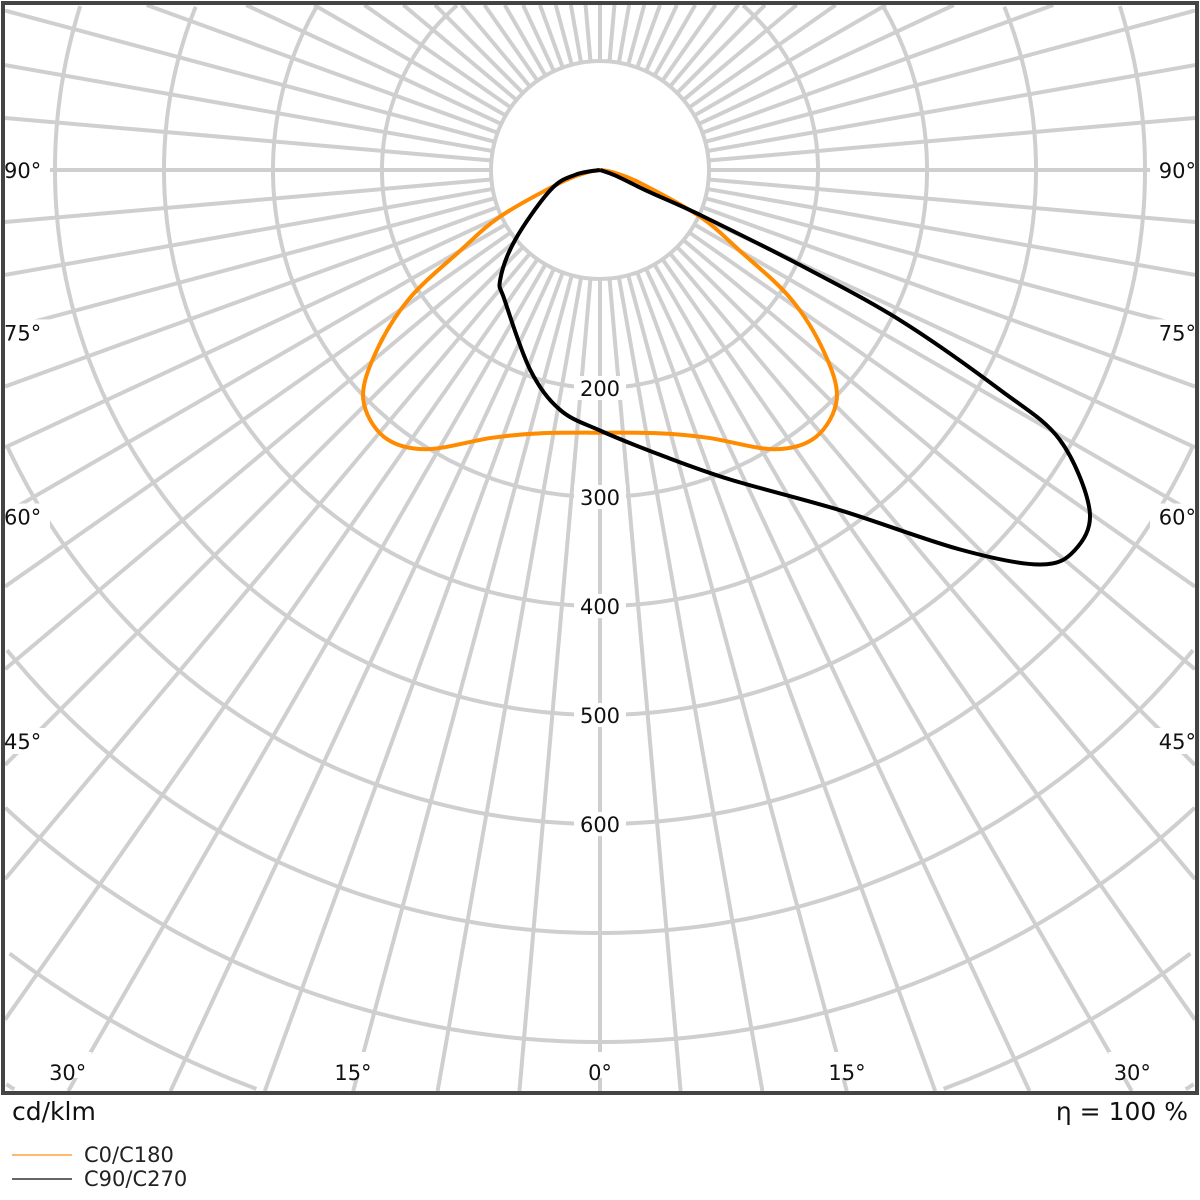  I want to click on unit-label: cd/klm, so click(54, 1111).